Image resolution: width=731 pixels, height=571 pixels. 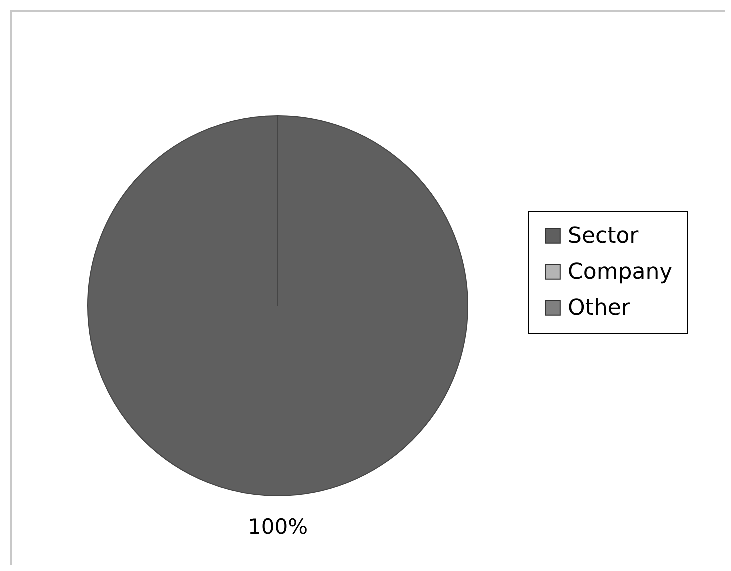 What do you see at coordinates (600, 308) in the screenshot?
I see `legend-label: Other` at bounding box center [600, 308].